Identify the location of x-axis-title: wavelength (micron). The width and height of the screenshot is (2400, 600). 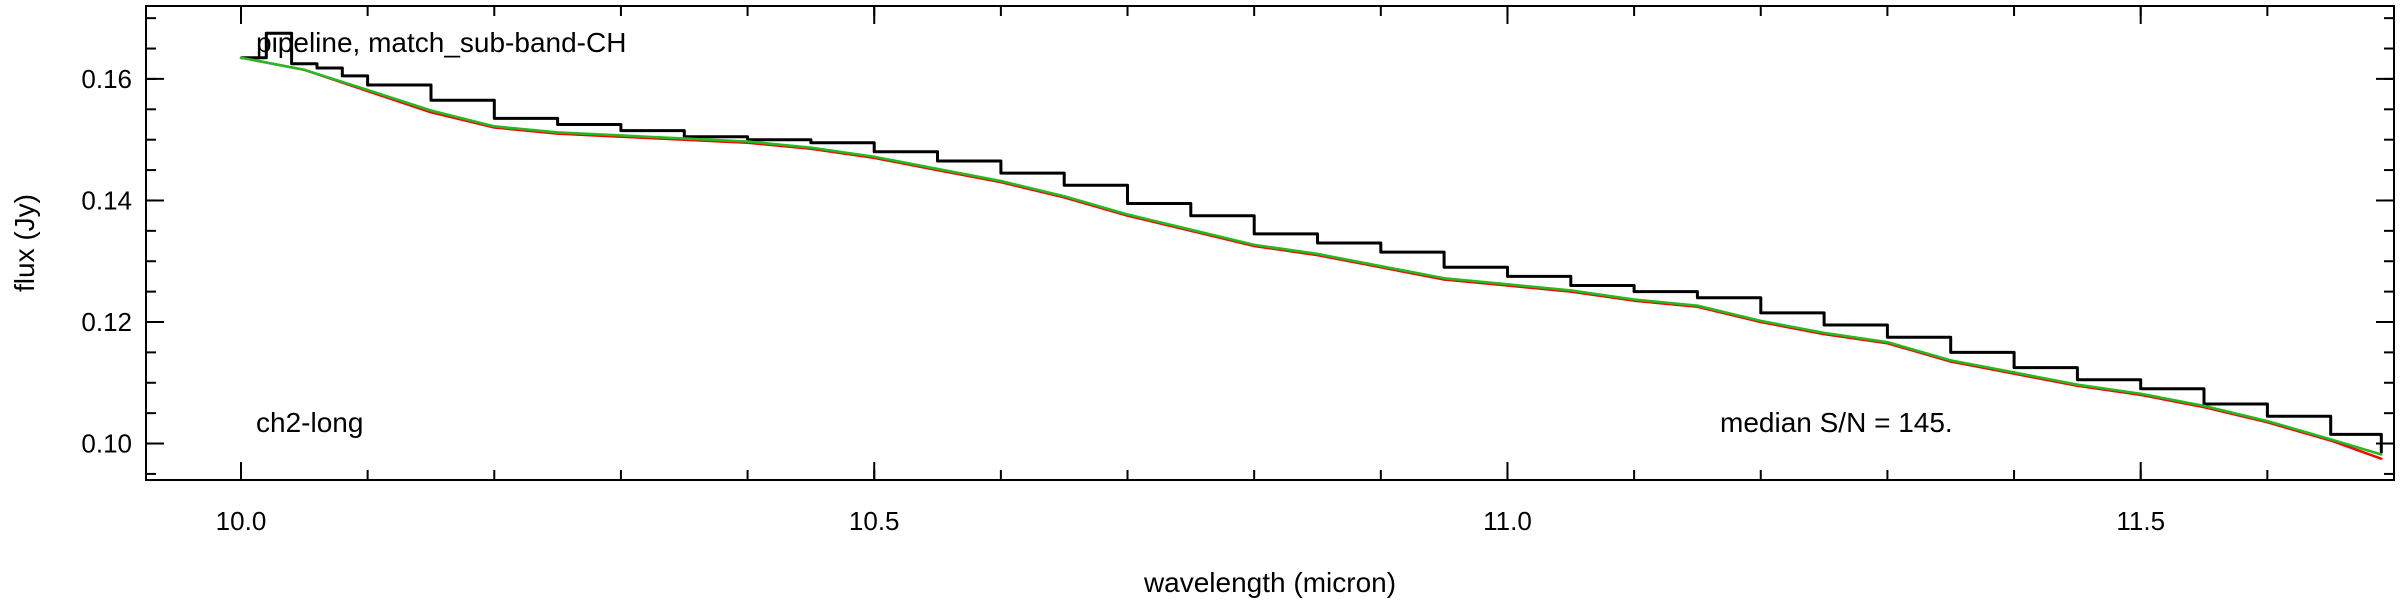
(1269, 582).